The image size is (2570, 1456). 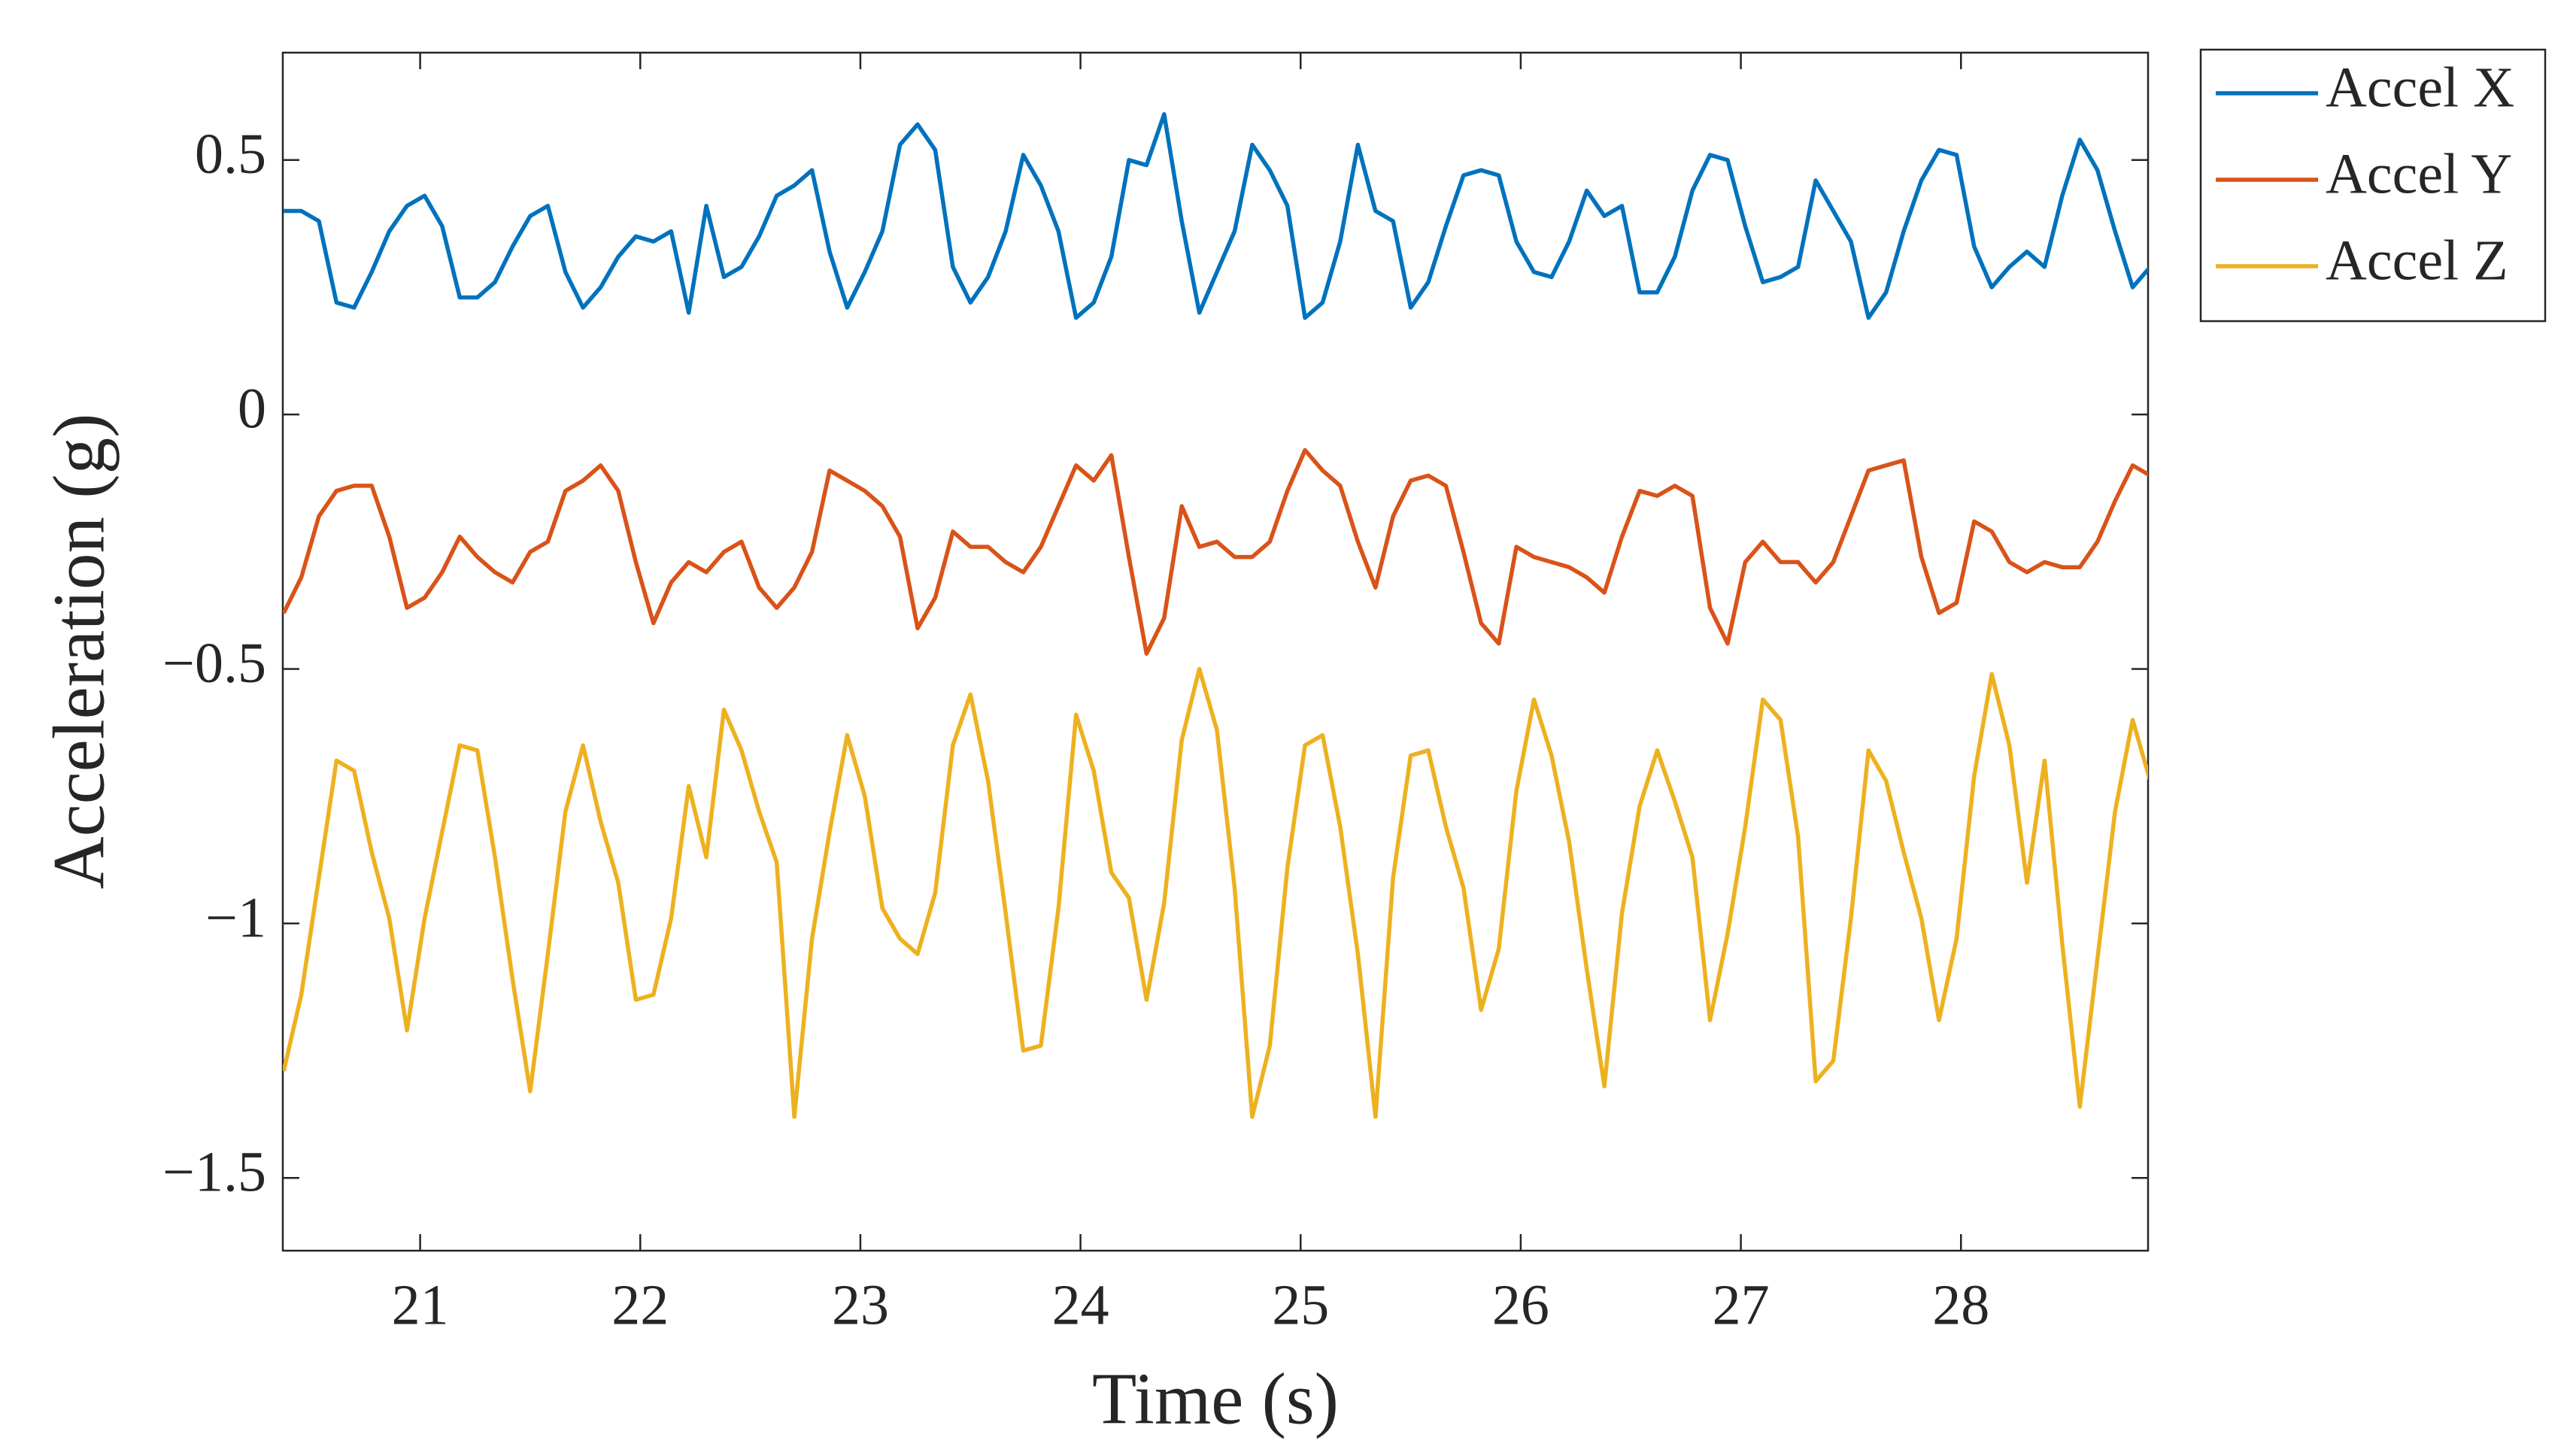 I want to click on y-tick-label: −0.5, so click(x=214, y=663).